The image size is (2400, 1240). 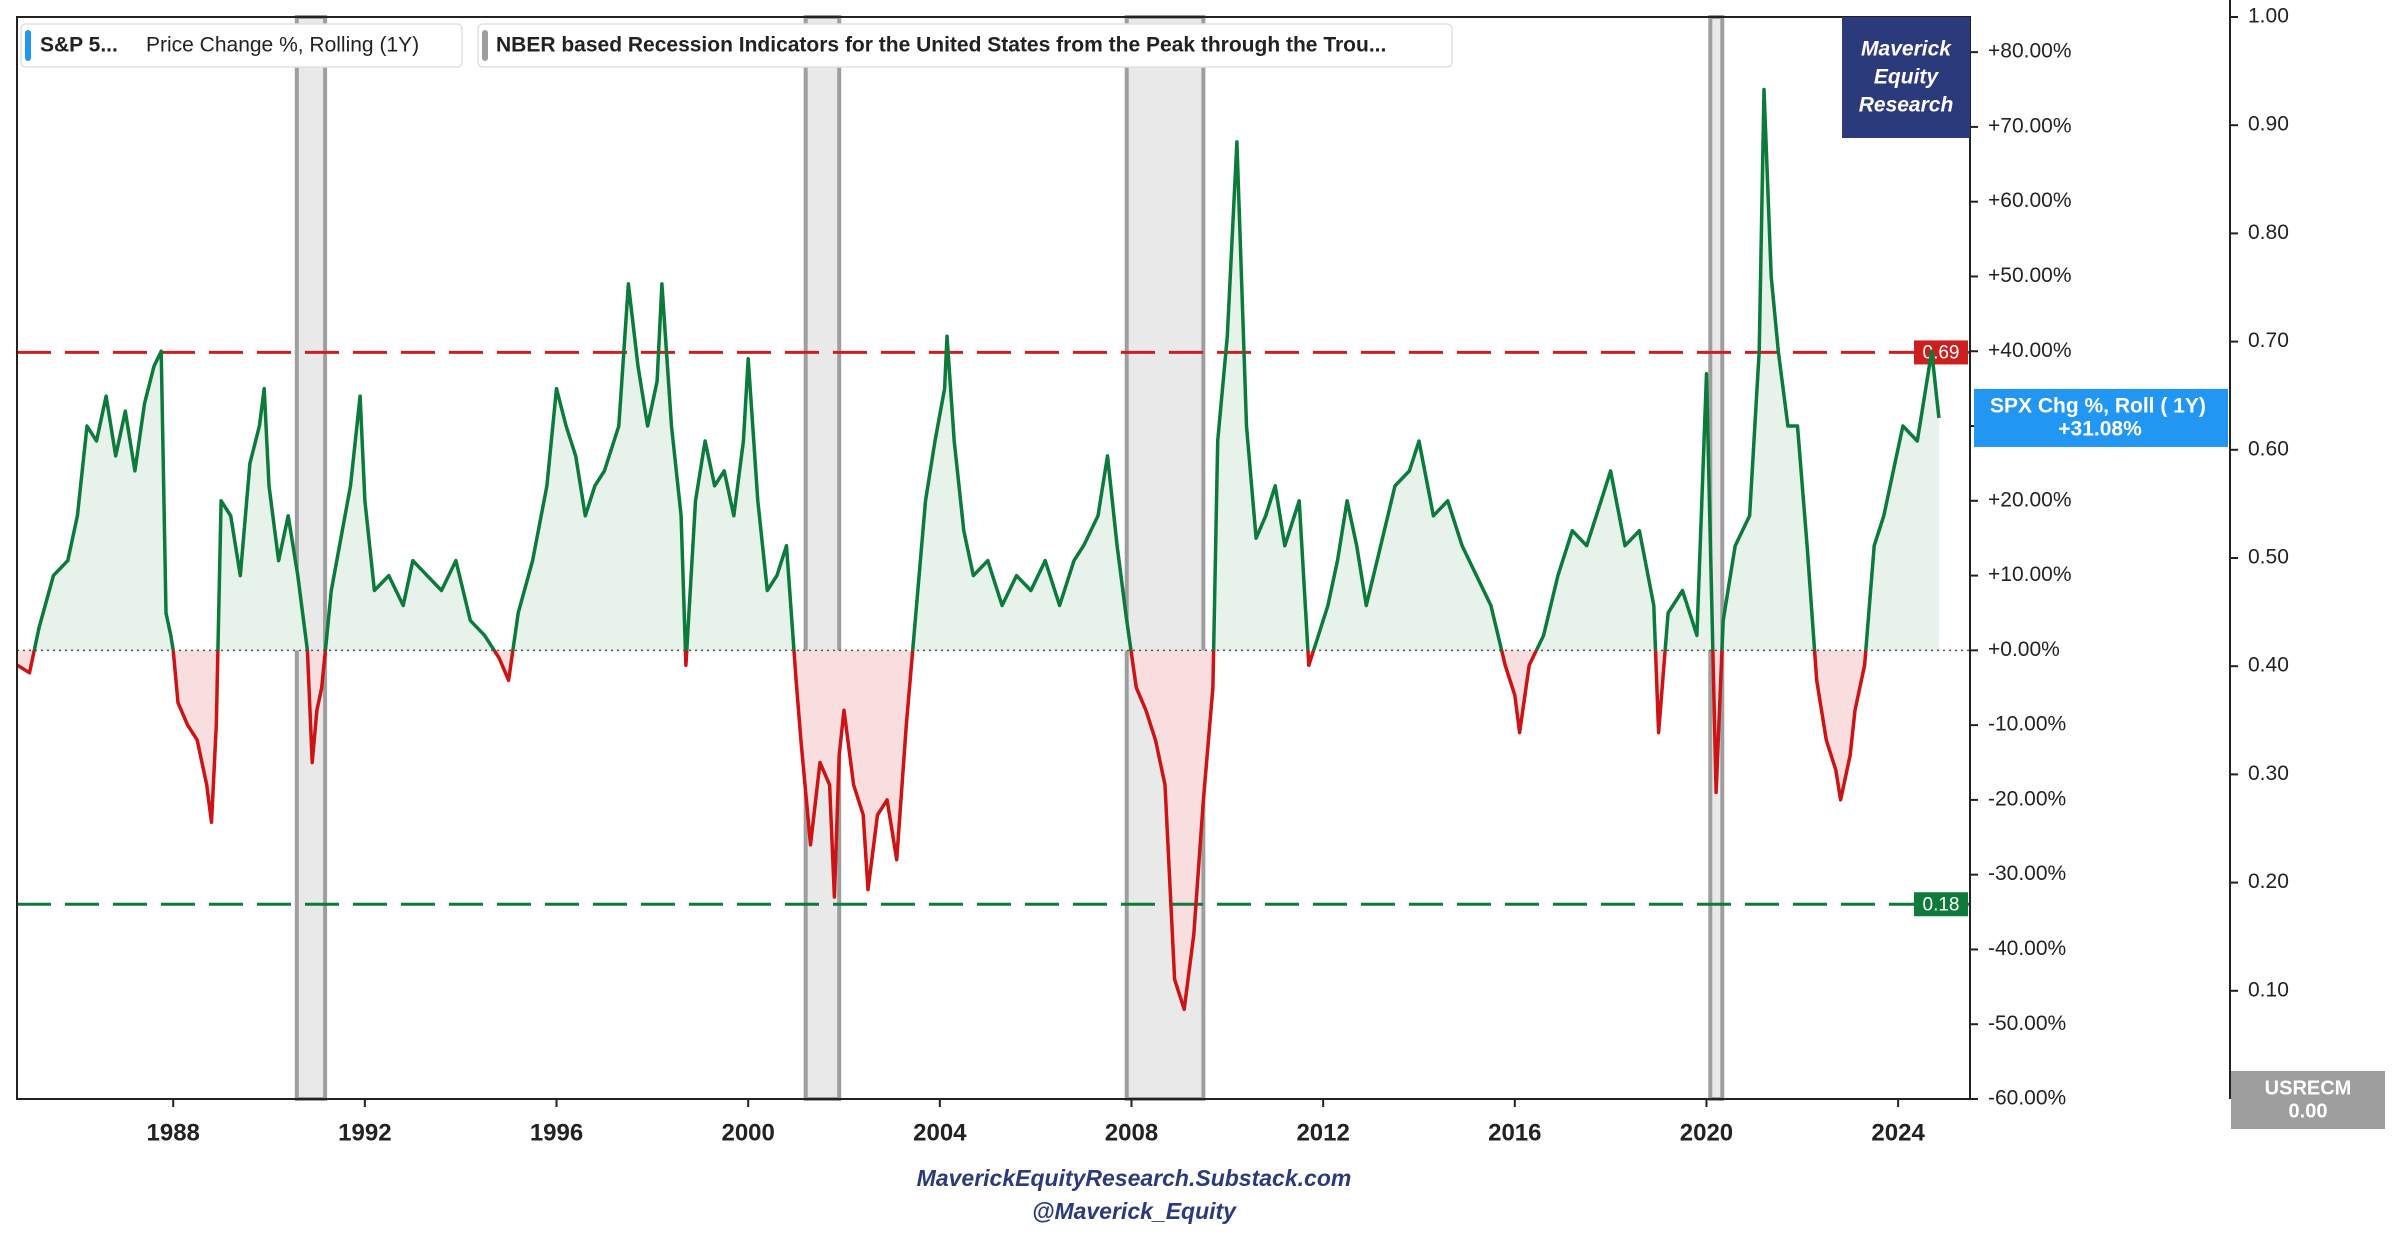 What do you see at coordinates (2308, 1111) in the screenshot?
I see `y2-value-label: 0.00` at bounding box center [2308, 1111].